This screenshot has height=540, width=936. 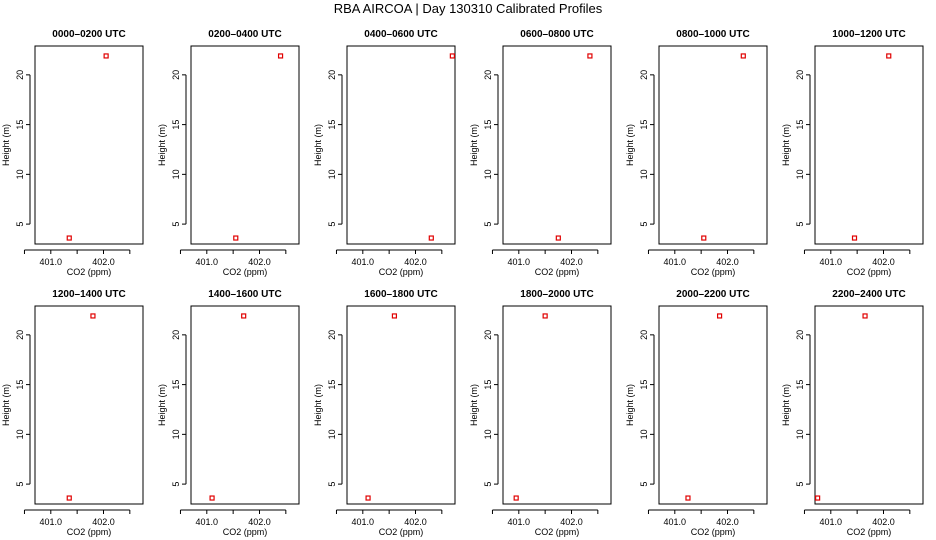 I want to click on panel-title: 2000–2200 UTC, so click(x=712, y=294).